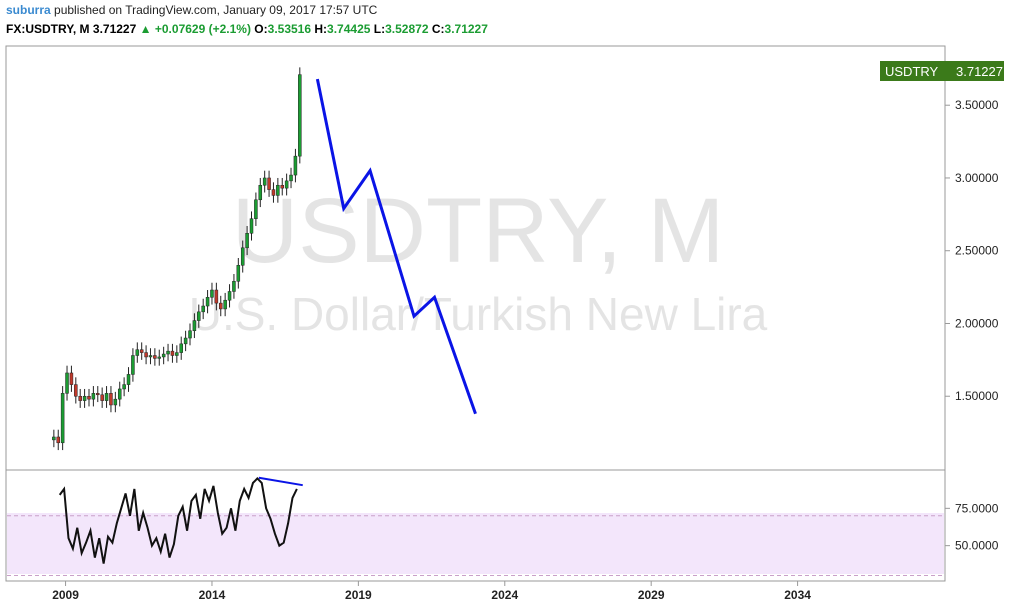  I want to click on price-tag-symbol: USDTRY, so click(912, 71).